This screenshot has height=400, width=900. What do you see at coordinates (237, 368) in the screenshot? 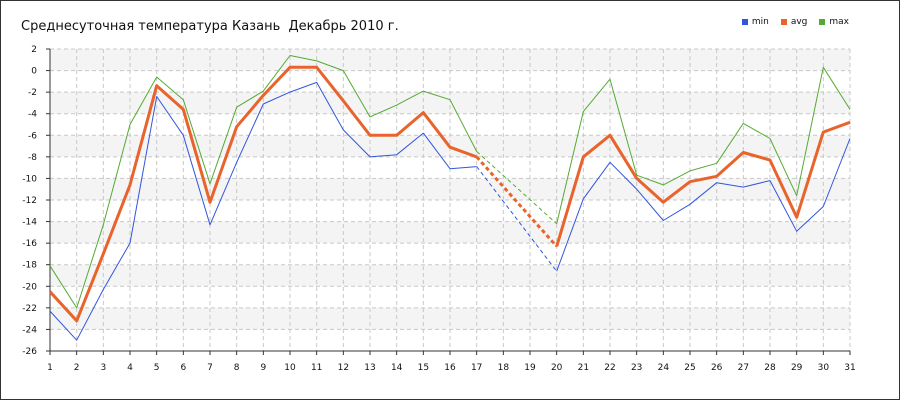
I see `x-tick-label: 8` at bounding box center [237, 368].